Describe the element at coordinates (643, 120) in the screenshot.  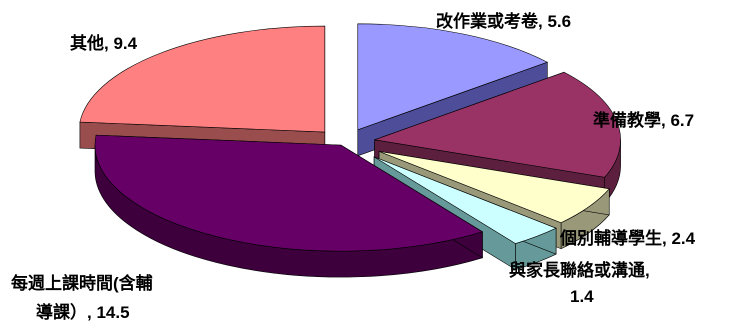
I see `label-preparation: 準備教學, 6.7` at that location.